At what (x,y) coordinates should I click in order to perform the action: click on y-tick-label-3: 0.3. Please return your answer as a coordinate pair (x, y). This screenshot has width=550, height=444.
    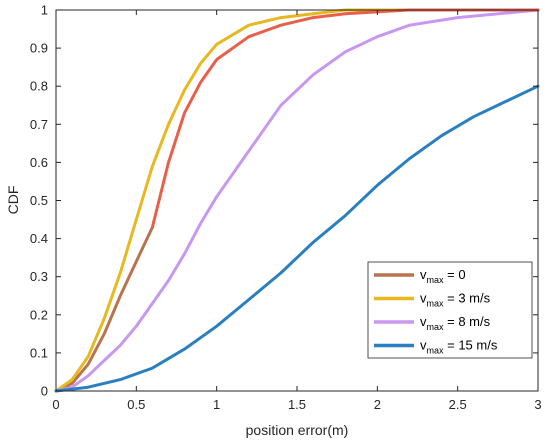
    Looking at the image, I should click on (39, 276).